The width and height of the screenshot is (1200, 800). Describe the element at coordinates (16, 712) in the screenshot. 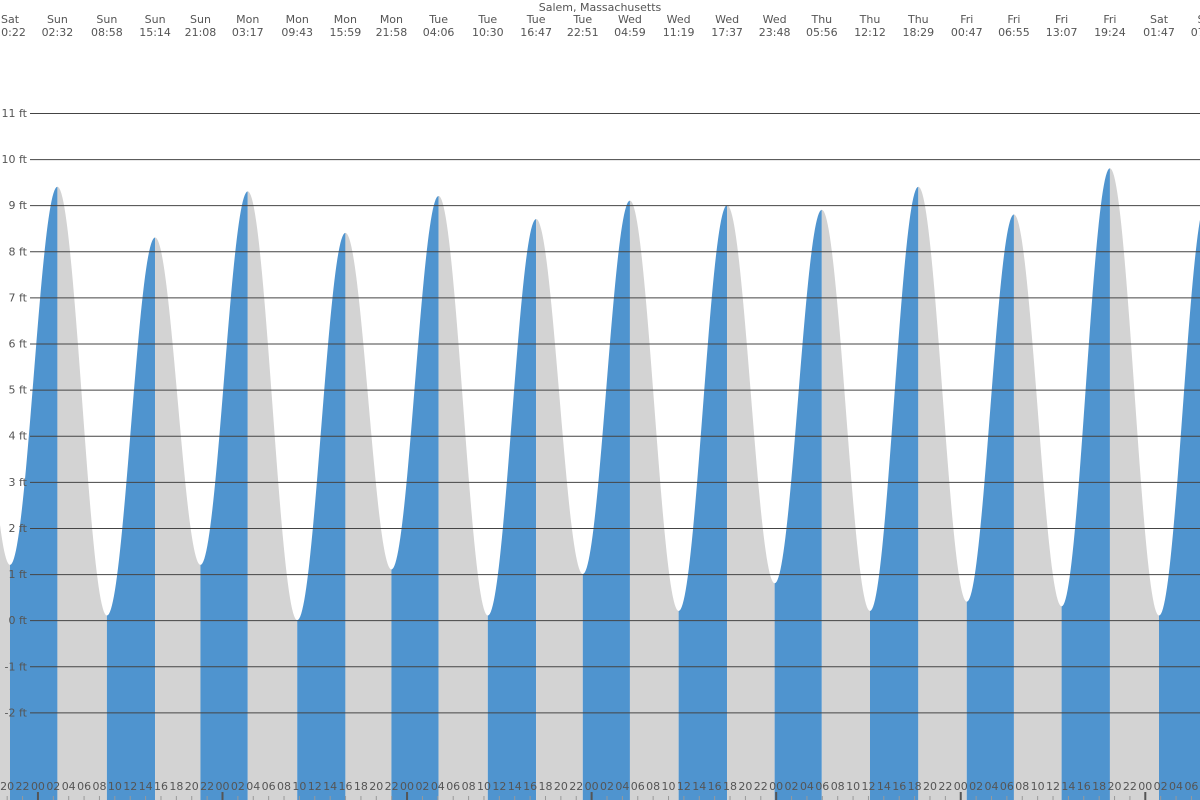

I see `y-tick-label: -2 ft` at that location.